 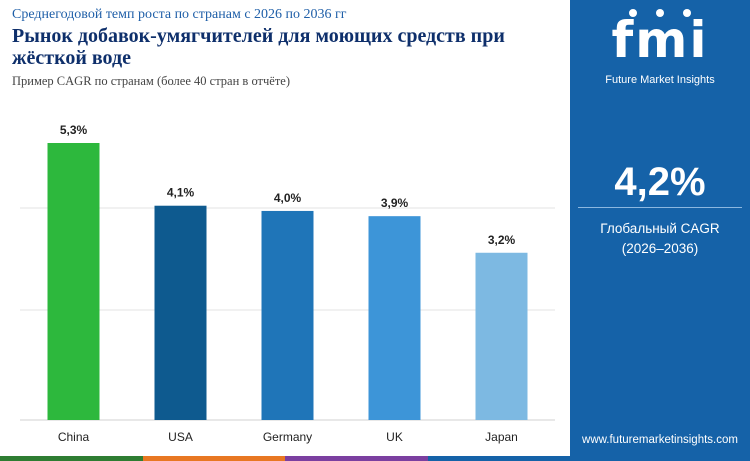 What do you see at coordinates (395, 203) in the screenshot?
I see `data-label: 3,9%` at bounding box center [395, 203].